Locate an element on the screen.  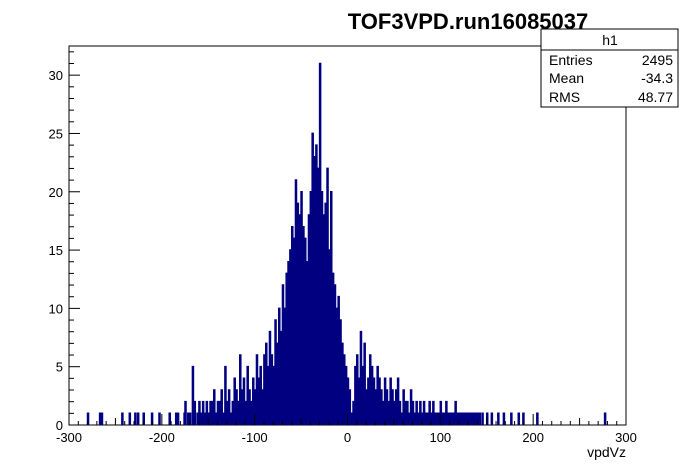
stats-entries-label: Entries is located at coordinates (571, 60).